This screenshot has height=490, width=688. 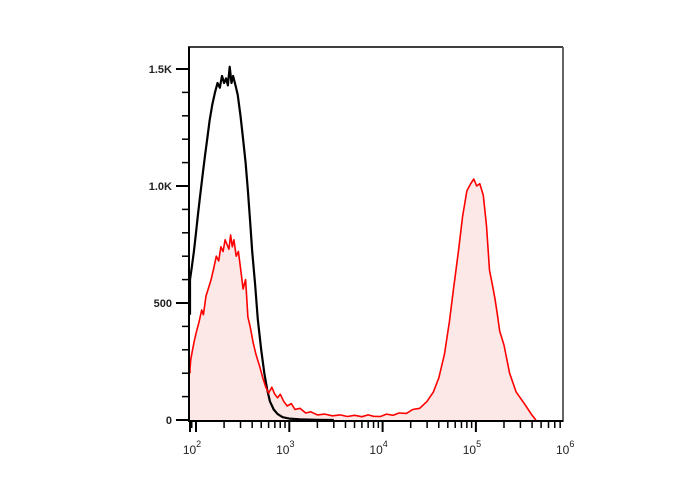 I want to click on y-tick-label: 0, so click(x=169, y=421).